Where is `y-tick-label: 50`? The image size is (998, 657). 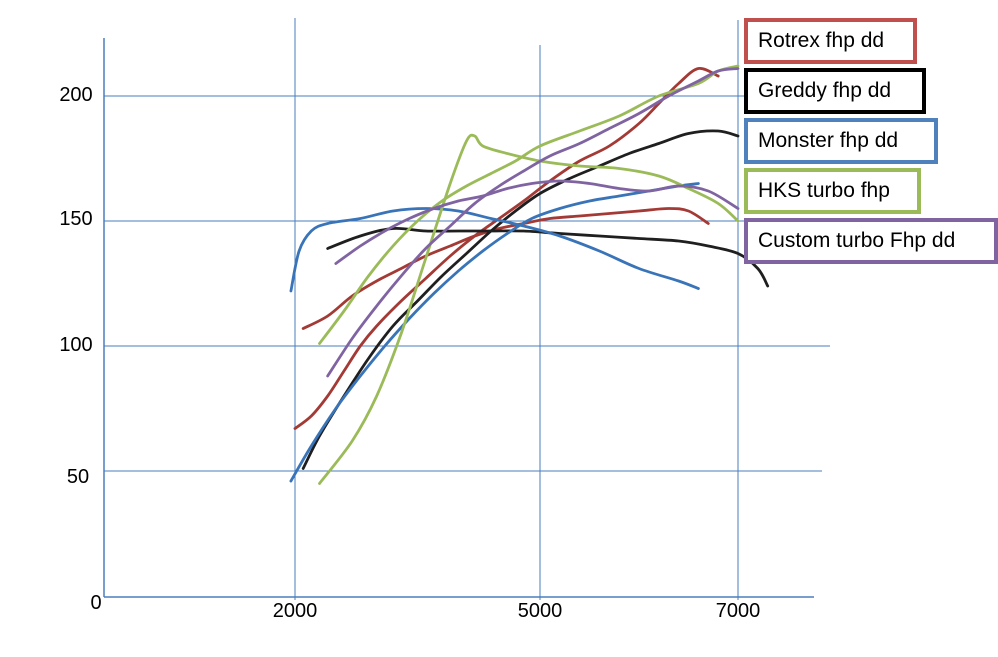
y-tick-label: 50 is located at coordinates (78, 477).